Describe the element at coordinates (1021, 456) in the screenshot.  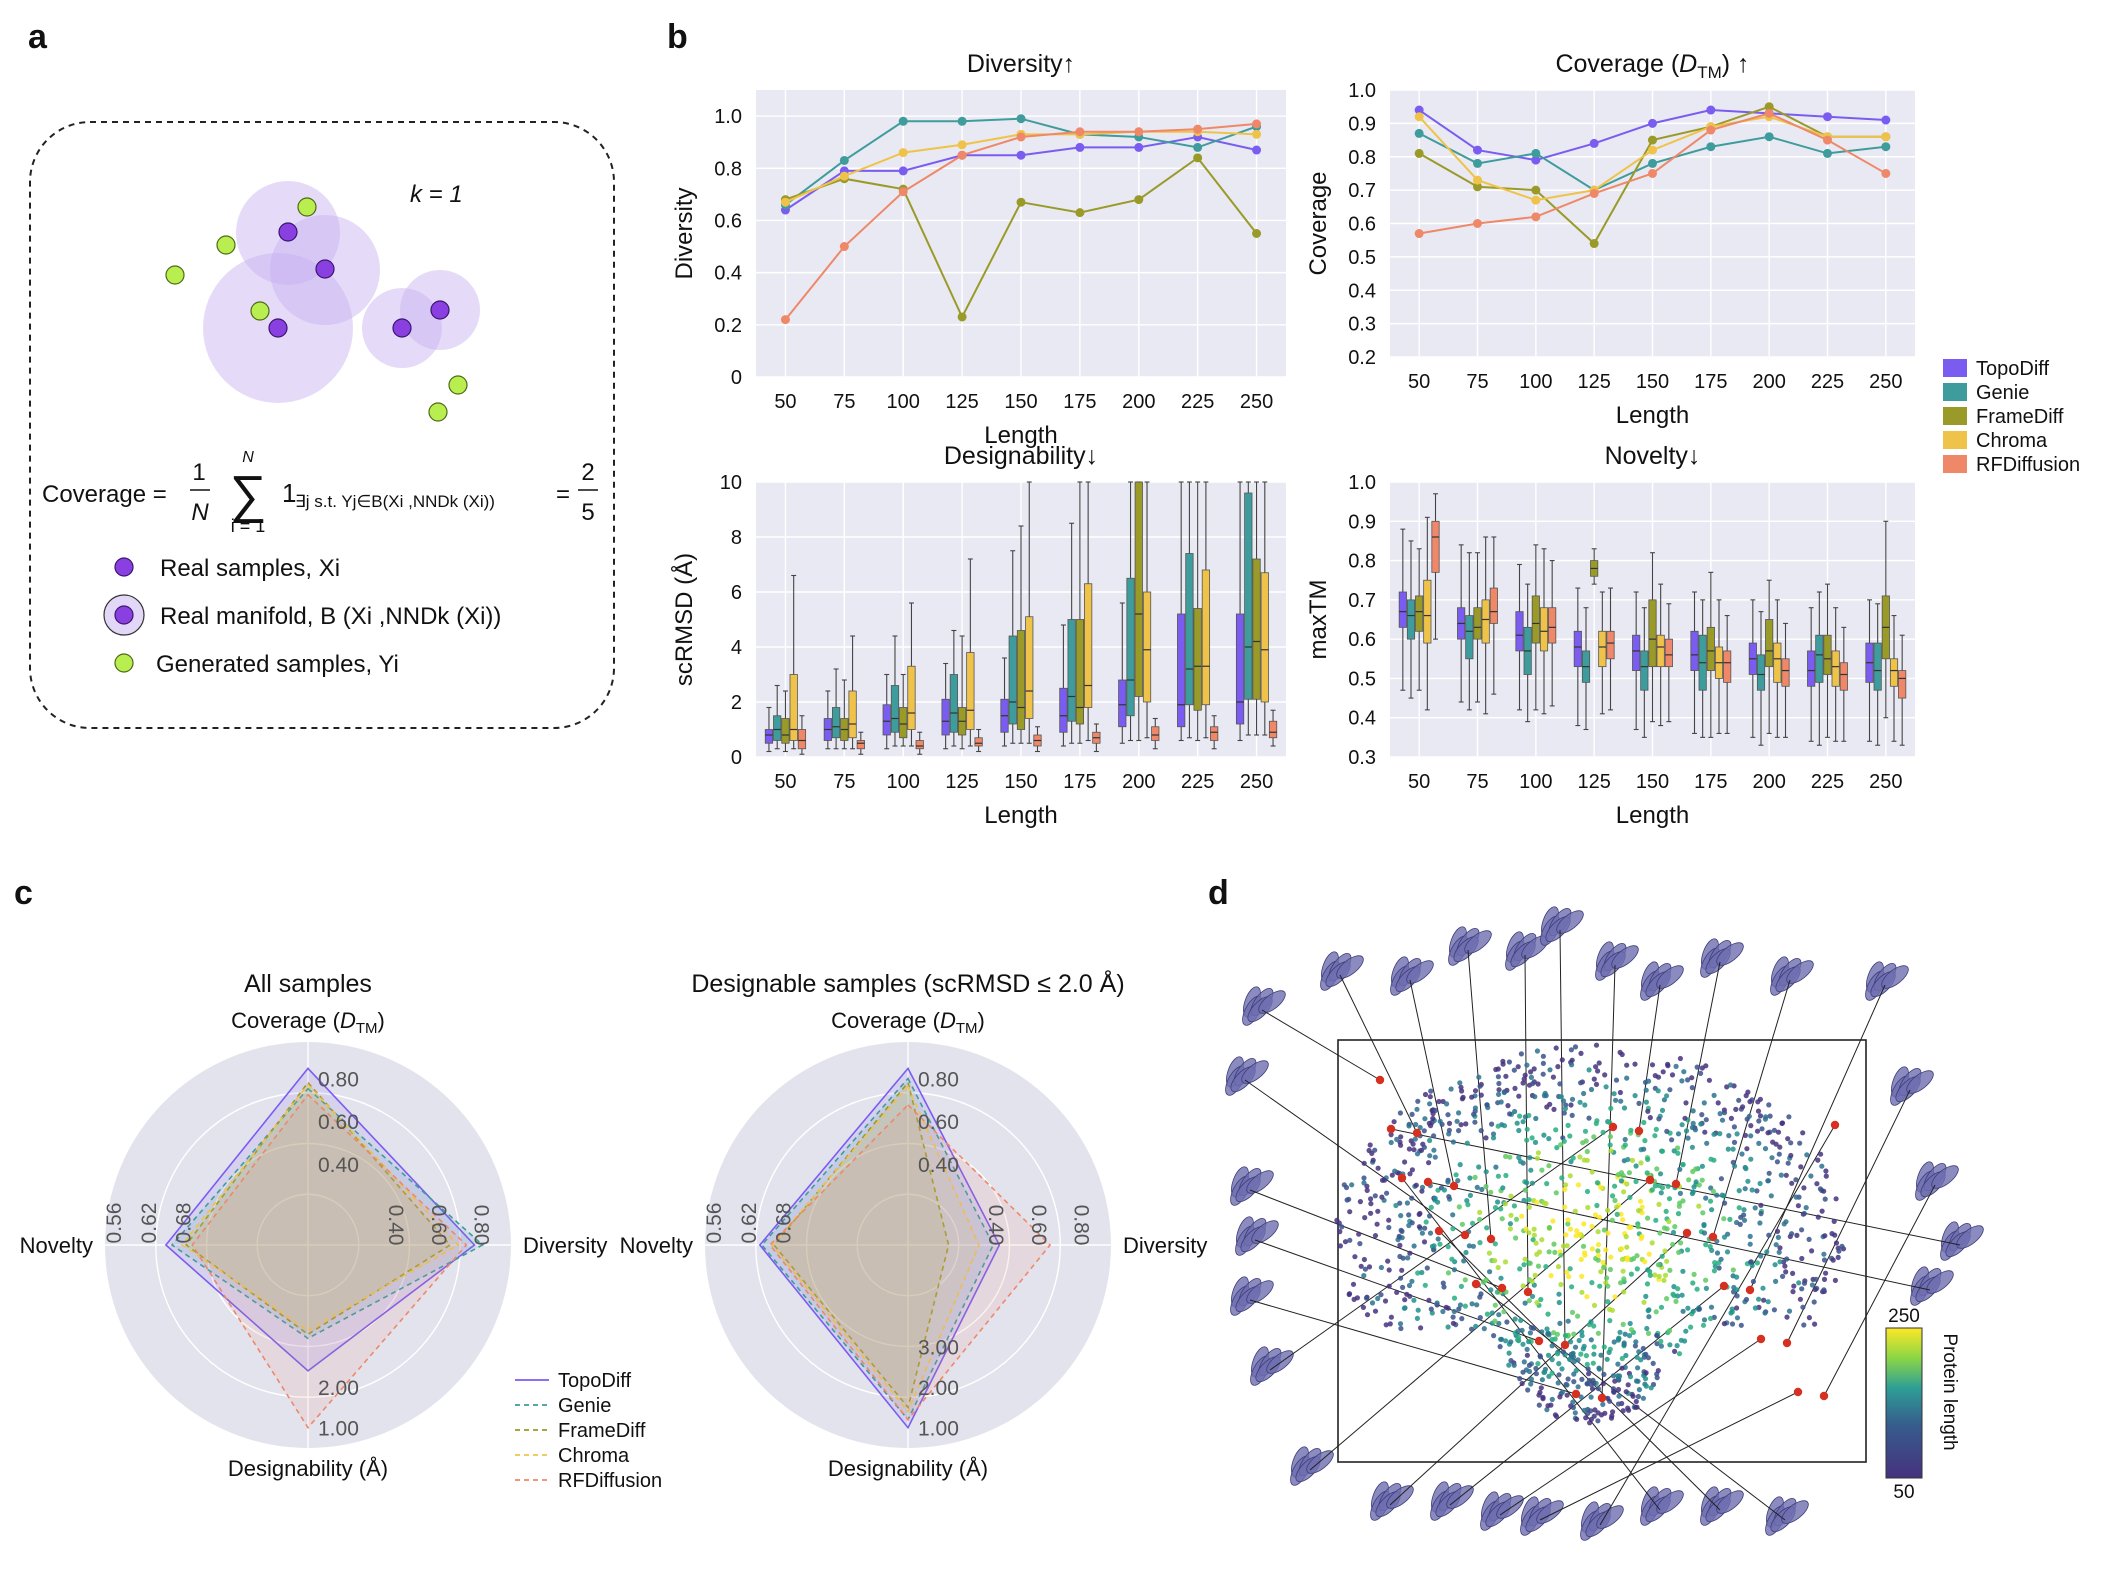
I see `chart-title: Designability↓` at that location.